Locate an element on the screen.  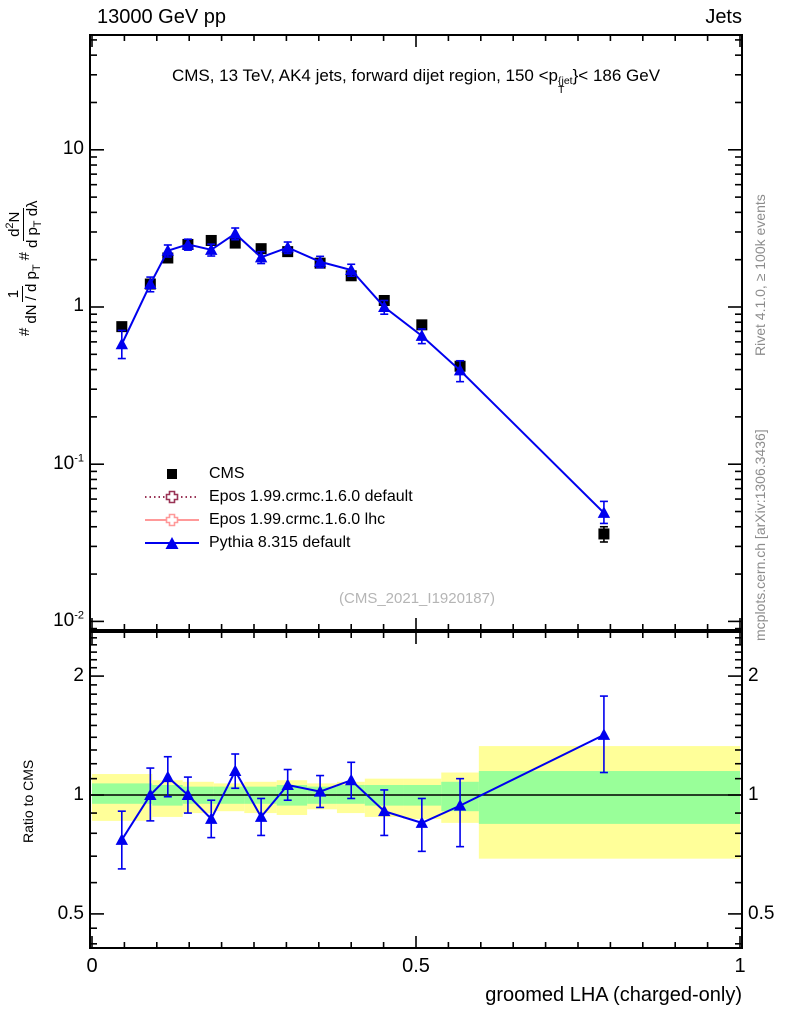
x-tick-label: 1 is located at coordinates (740, 966).